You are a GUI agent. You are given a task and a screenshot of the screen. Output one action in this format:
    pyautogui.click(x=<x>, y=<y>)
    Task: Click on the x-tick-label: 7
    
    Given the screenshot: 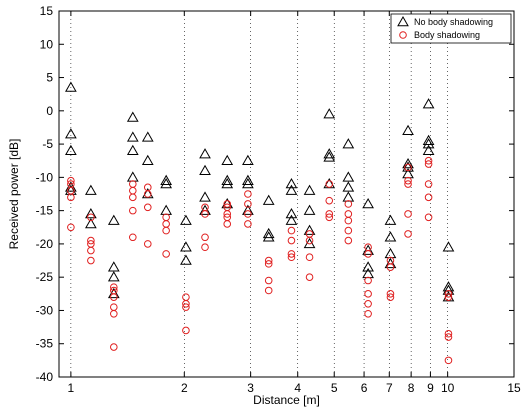 What is the action you would take?
    pyautogui.click(x=389, y=388)
    